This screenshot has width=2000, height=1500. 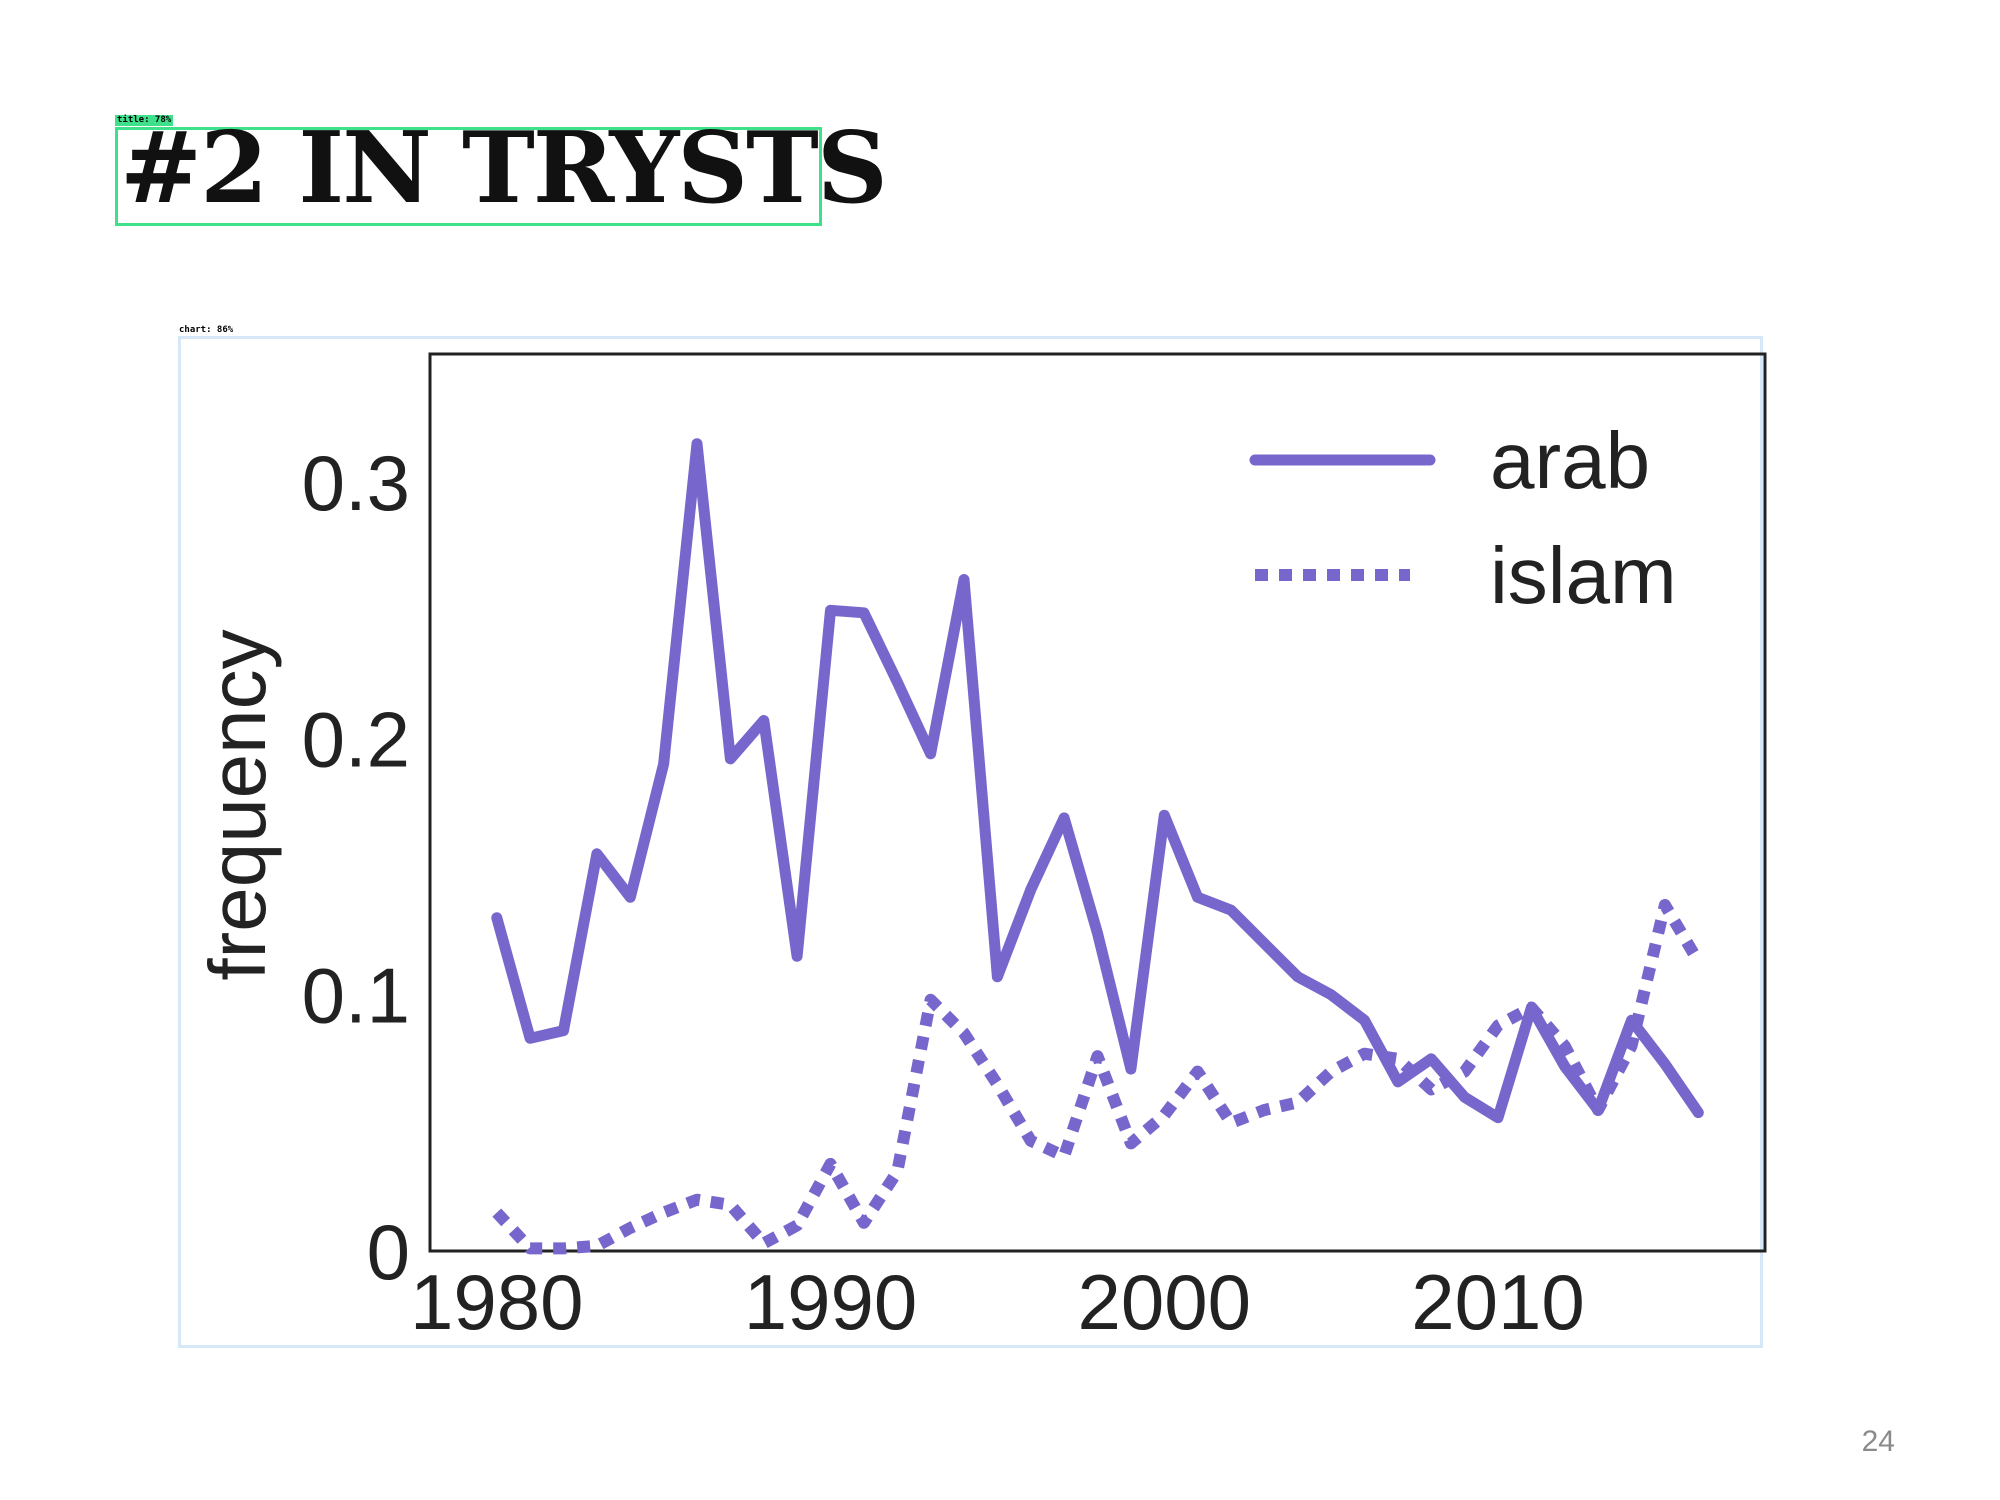 What do you see at coordinates (356, 996) in the screenshot?
I see `y-tick-label: 0.1` at bounding box center [356, 996].